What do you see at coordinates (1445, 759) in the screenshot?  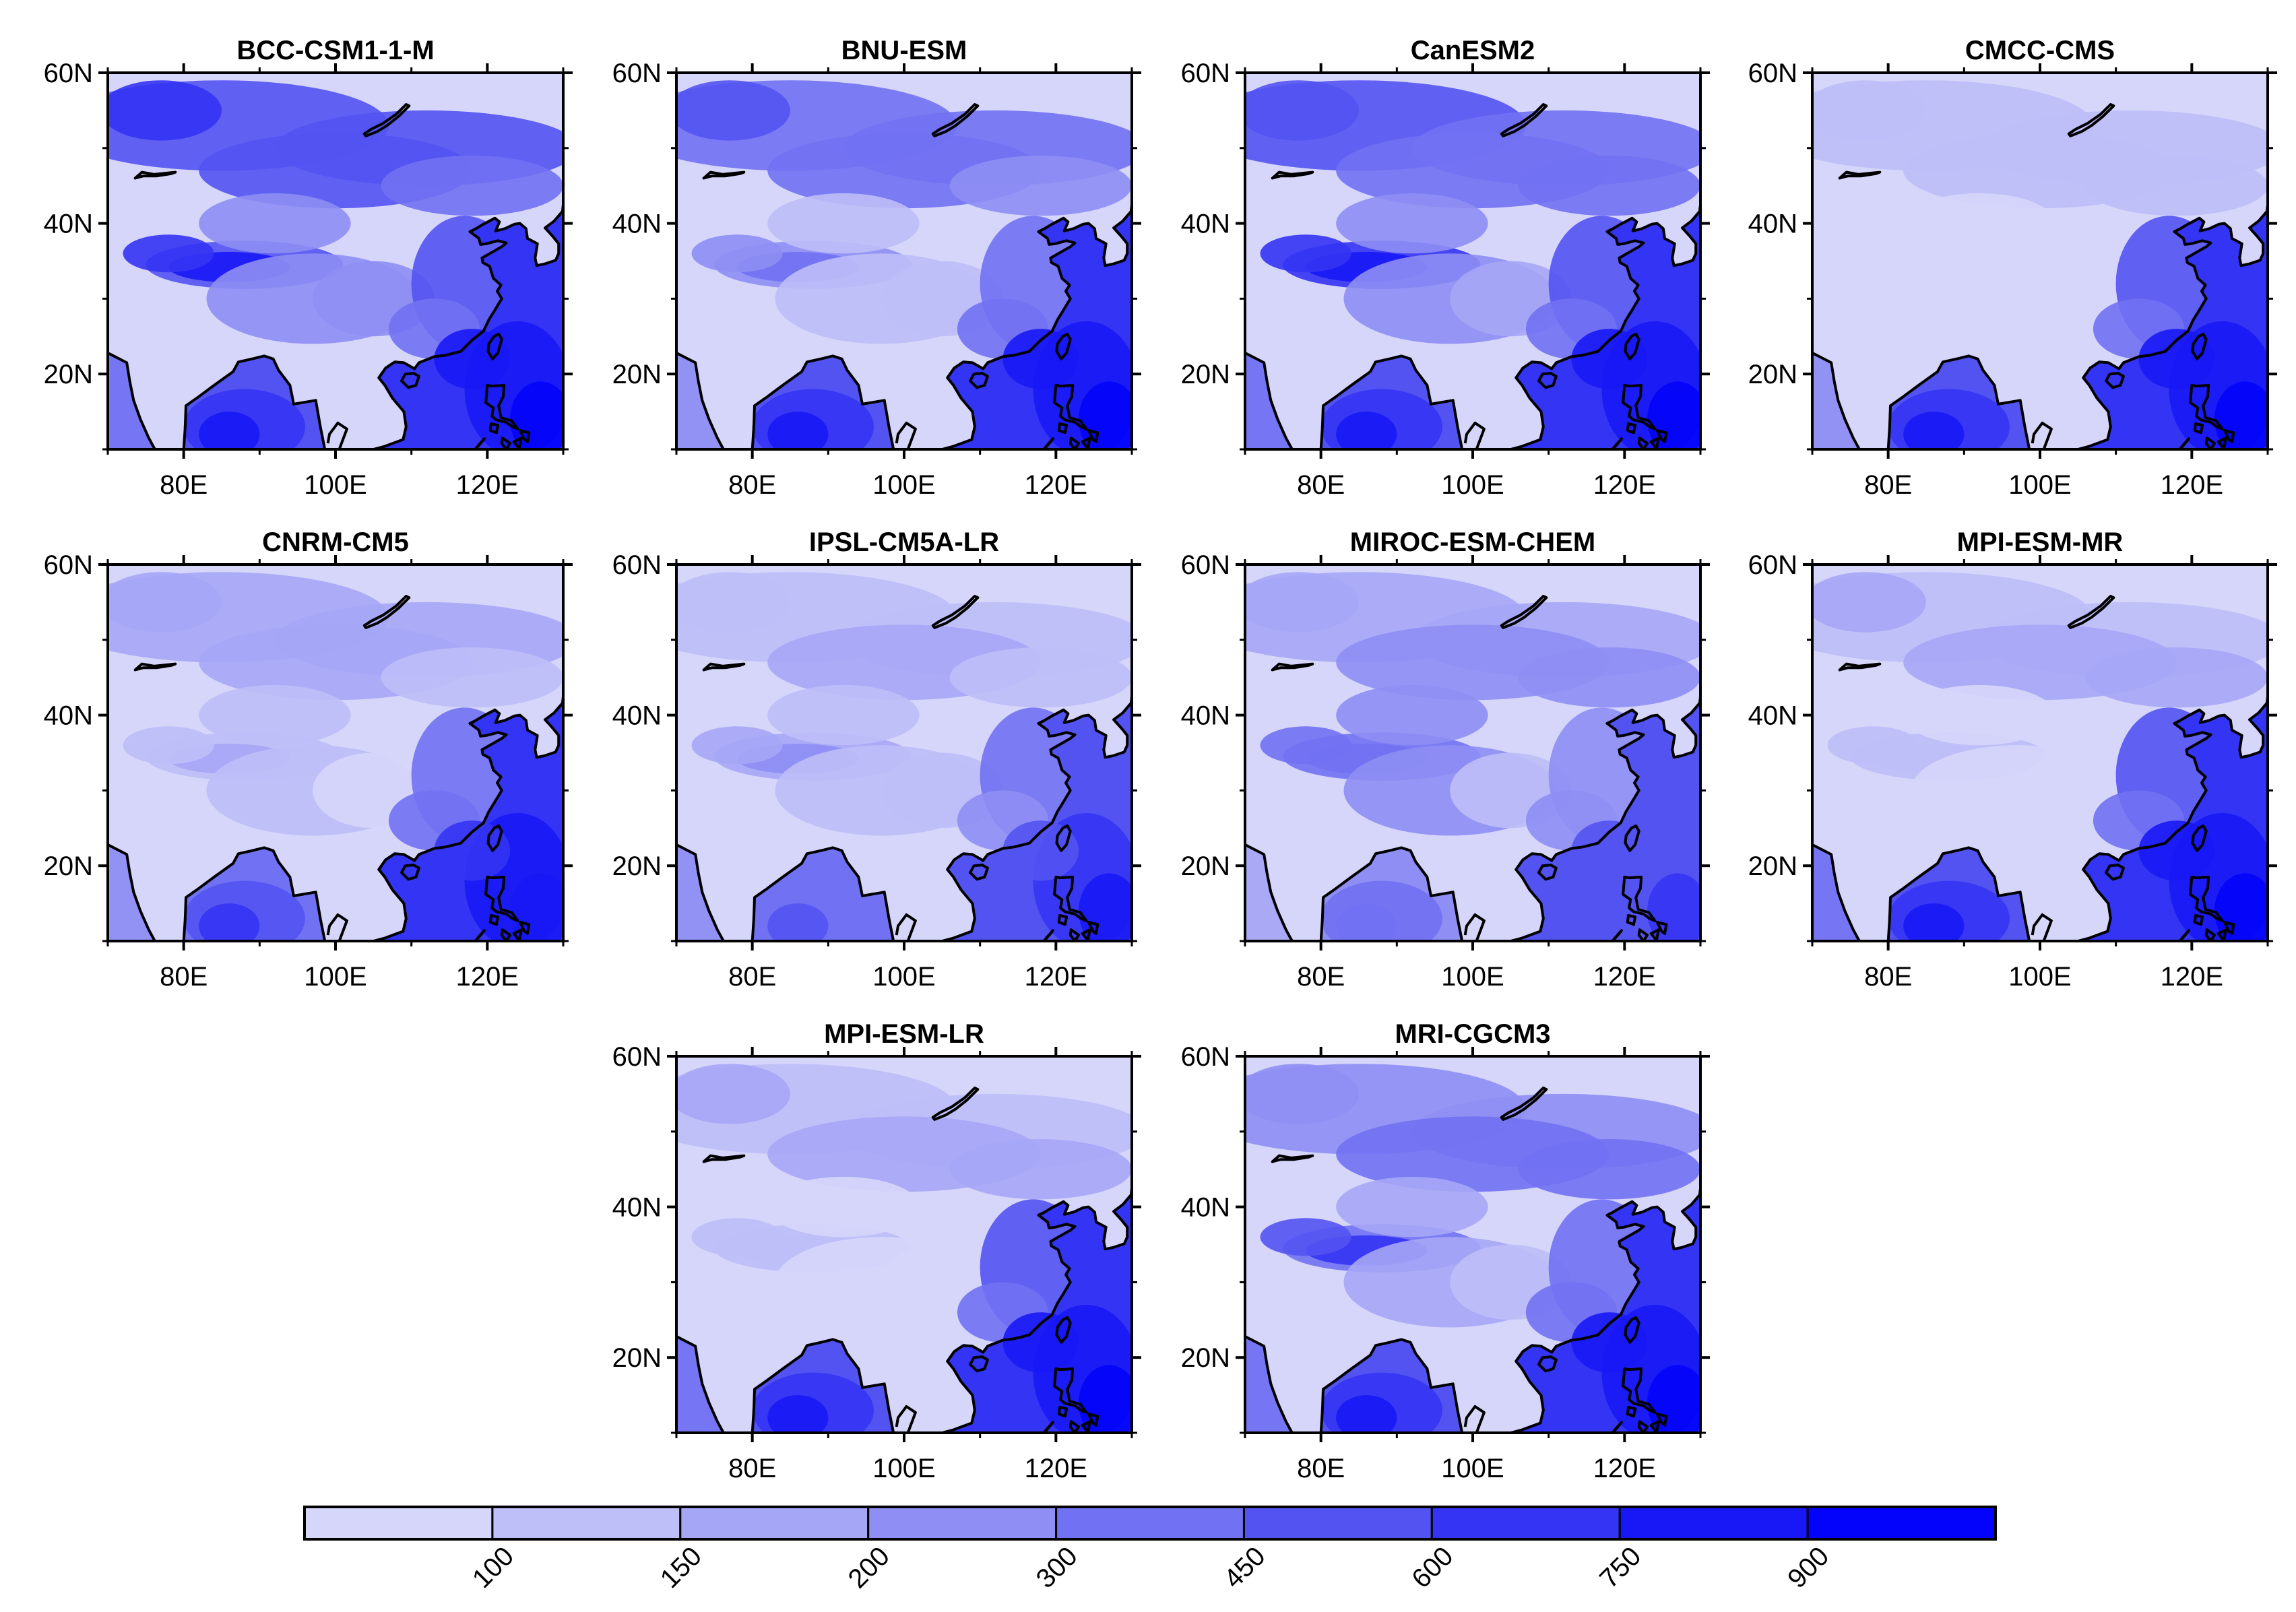 I see `map-panel-miroc: MIROC-ESM-CHEM 20N 40N 60N 80E 100E 120E` at bounding box center [1445, 759].